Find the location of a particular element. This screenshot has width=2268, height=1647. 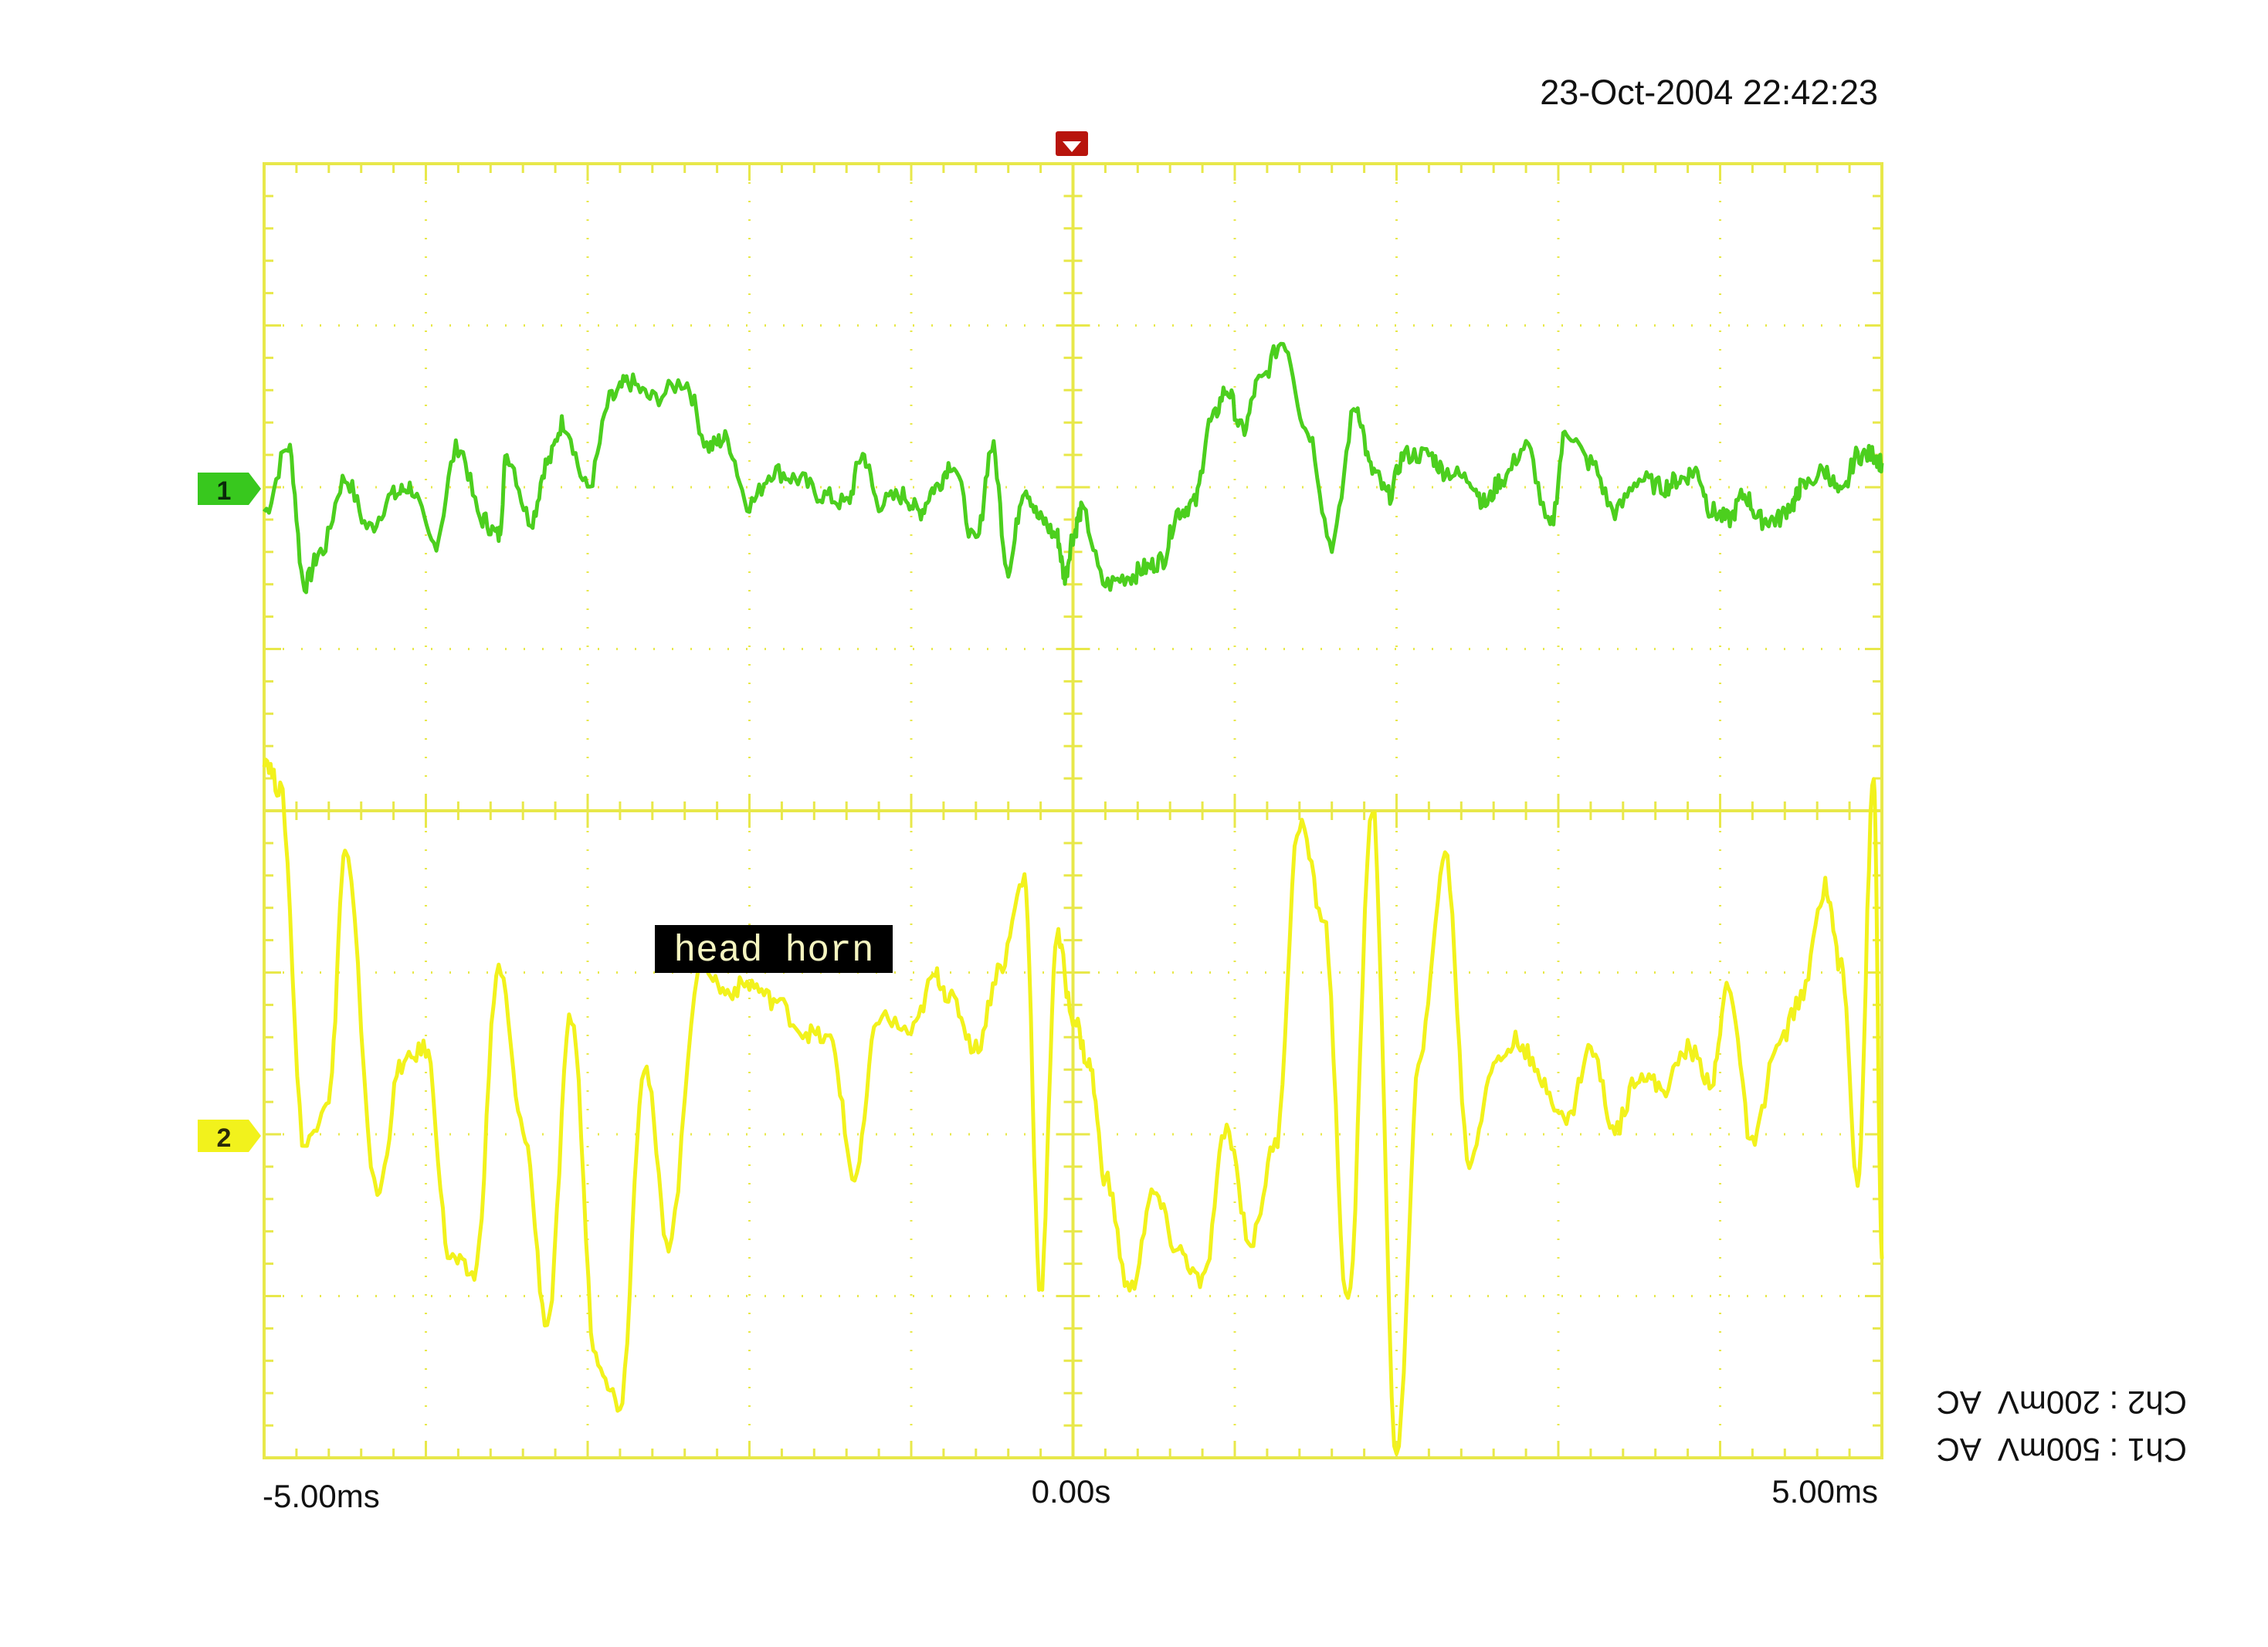

trace-ch1 is located at coordinates (1073, 468).